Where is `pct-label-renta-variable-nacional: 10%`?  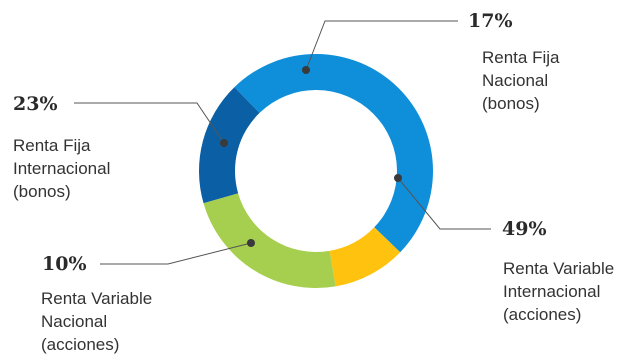
pct-label-renta-variable-nacional: 10% is located at coordinates (64, 264).